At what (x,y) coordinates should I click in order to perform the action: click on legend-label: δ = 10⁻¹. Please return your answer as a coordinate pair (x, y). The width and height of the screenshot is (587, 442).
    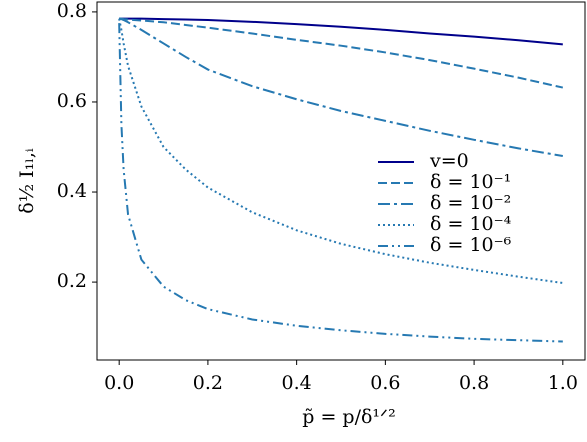
    Looking at the image, I should click on (470, 182).